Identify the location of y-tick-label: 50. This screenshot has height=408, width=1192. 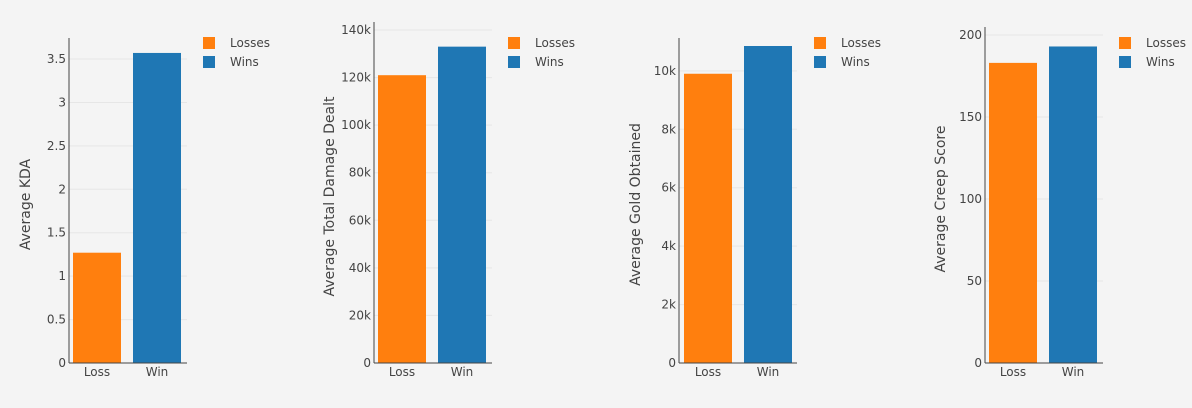
(974, 281).